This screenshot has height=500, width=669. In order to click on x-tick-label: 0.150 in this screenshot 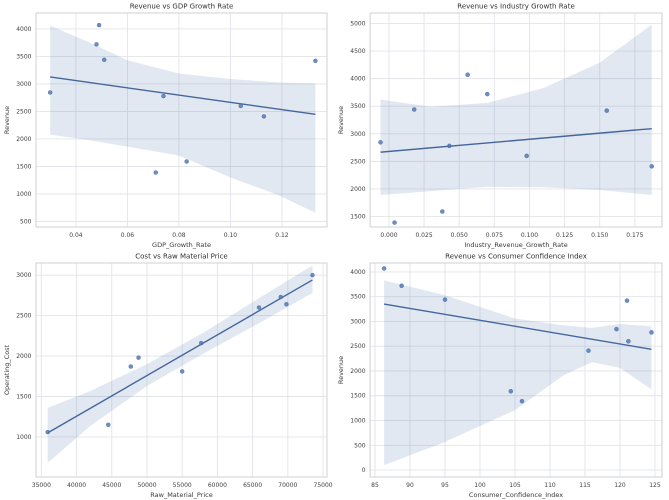, I will do `click(599, 235)`.